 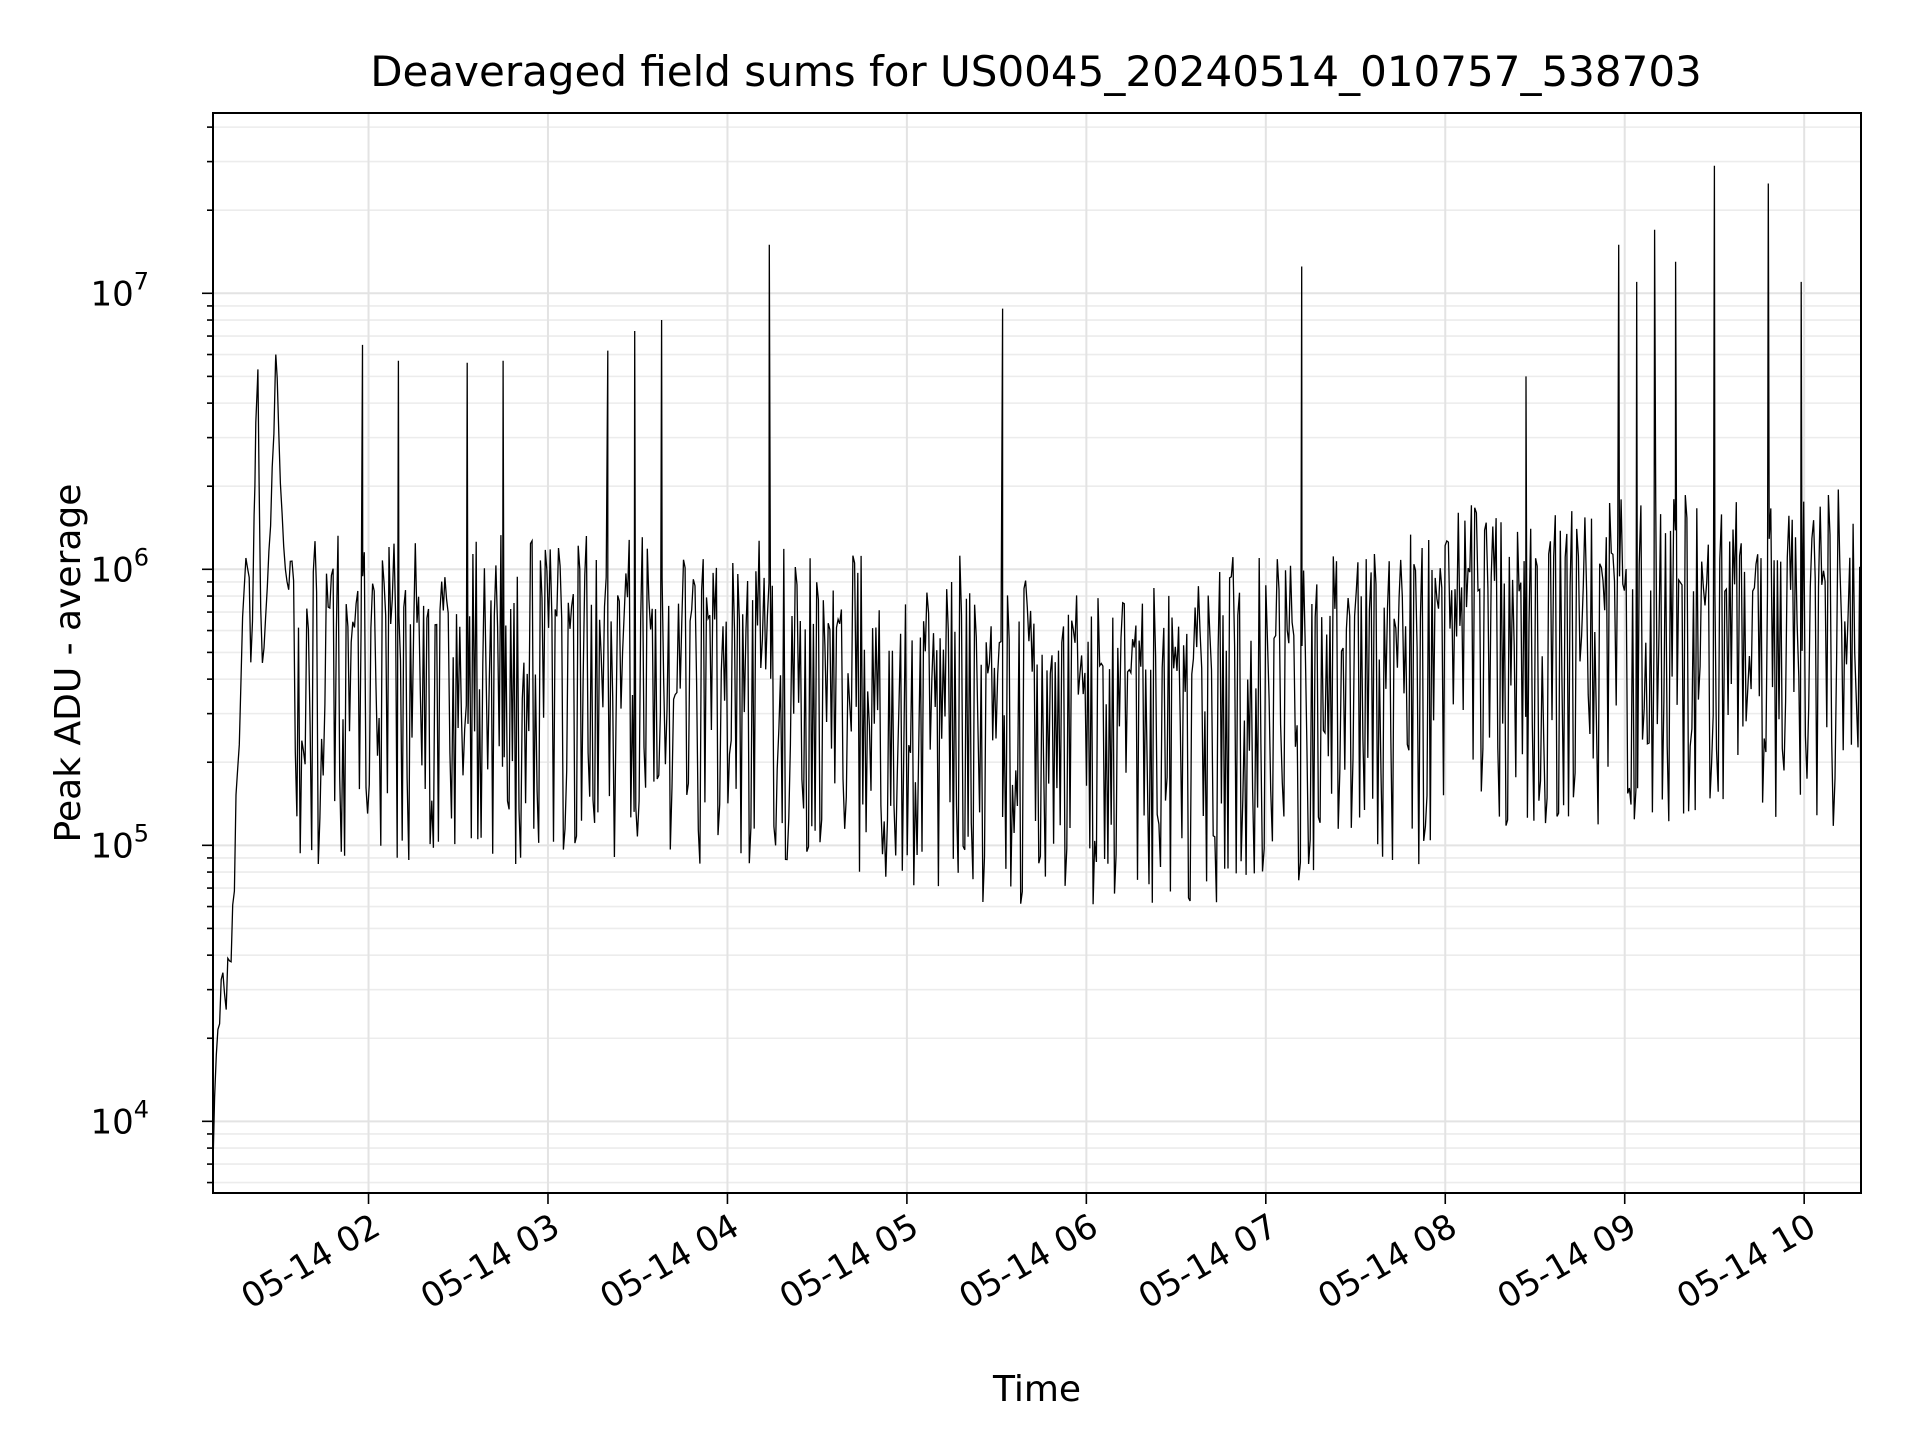 What do you see at coordinates (141, 1109) in the screenshot?
I see `y-tick-exponent: 4` at bounding box center [141, 1109].